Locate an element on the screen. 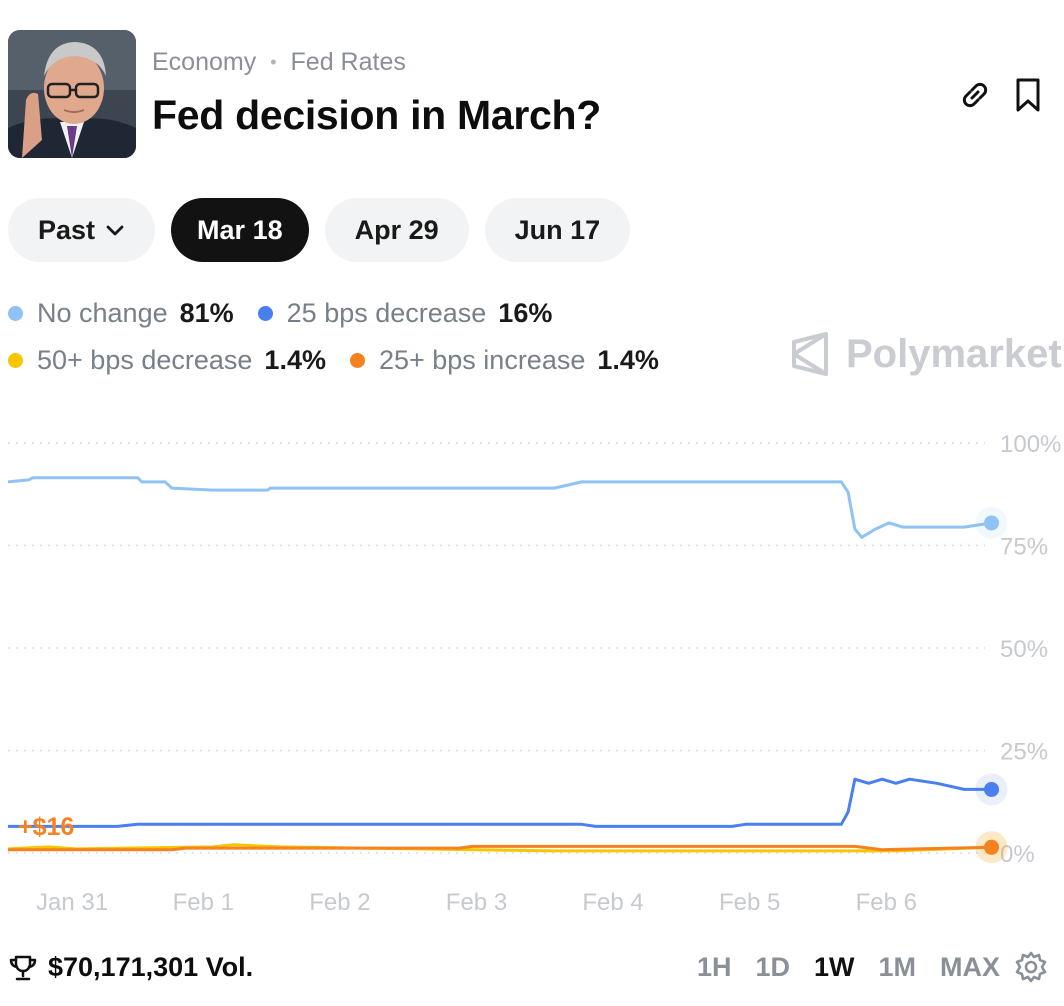  range-1w: 1W is located at coordinates (834, 966).